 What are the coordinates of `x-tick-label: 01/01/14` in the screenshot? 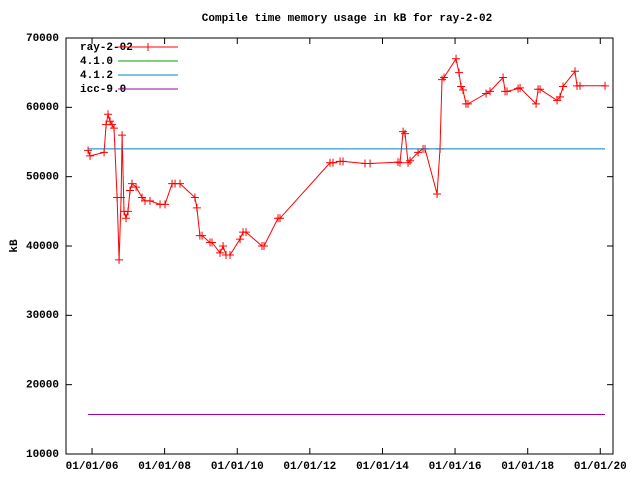 It's located at (382, 467).